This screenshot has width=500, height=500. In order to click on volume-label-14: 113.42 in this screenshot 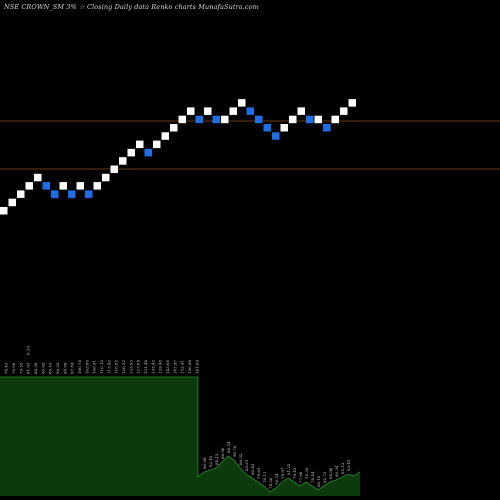, I will do `click(108, 367)`.